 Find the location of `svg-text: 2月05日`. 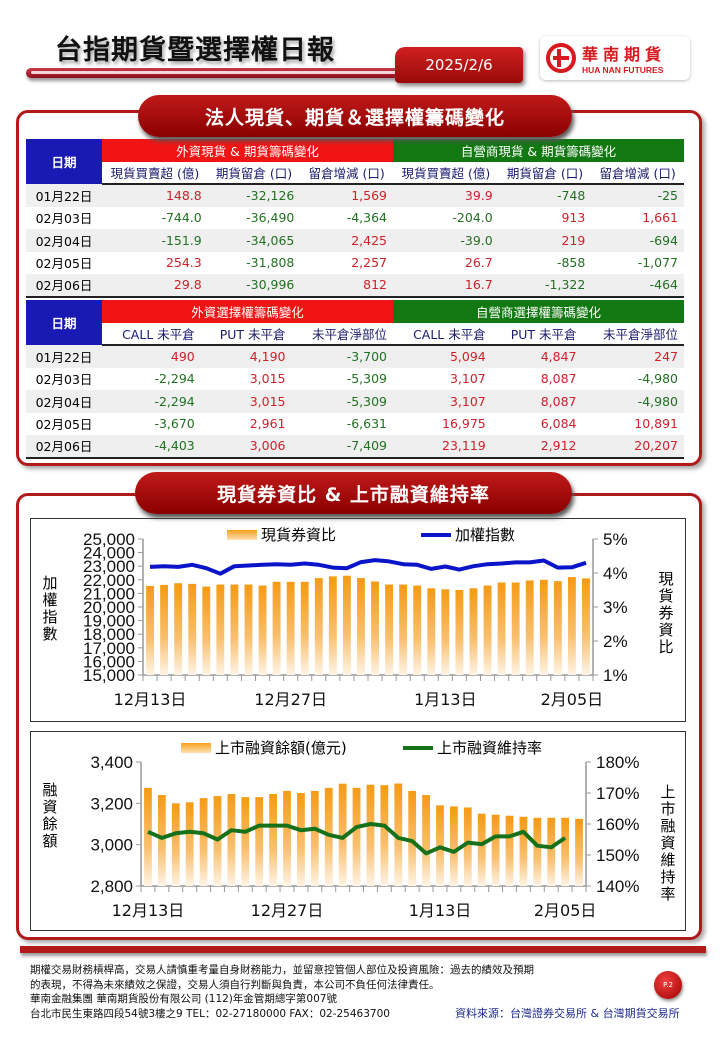

svg-text: 2月05日 is located at coordinates (572, 699).